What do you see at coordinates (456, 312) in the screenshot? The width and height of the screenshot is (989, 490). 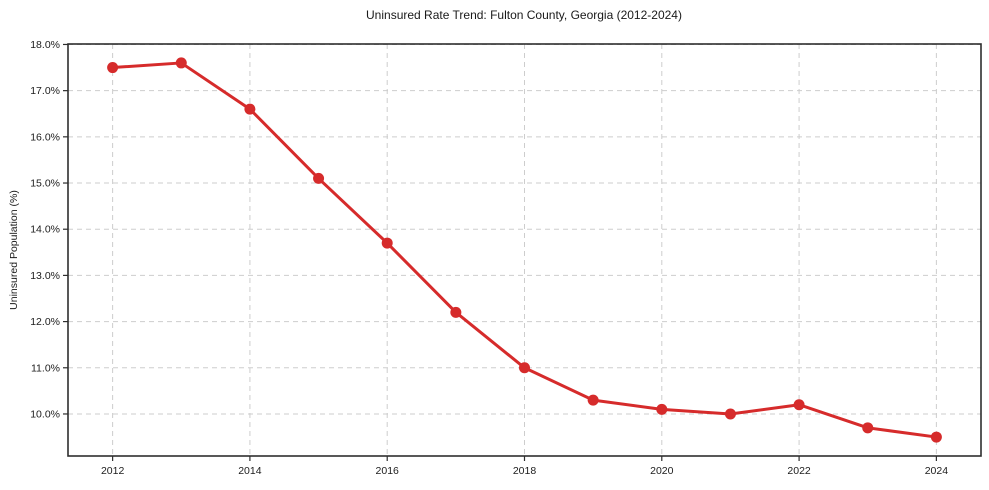 I see `data-point-2017` at bounding box center [456, 312].